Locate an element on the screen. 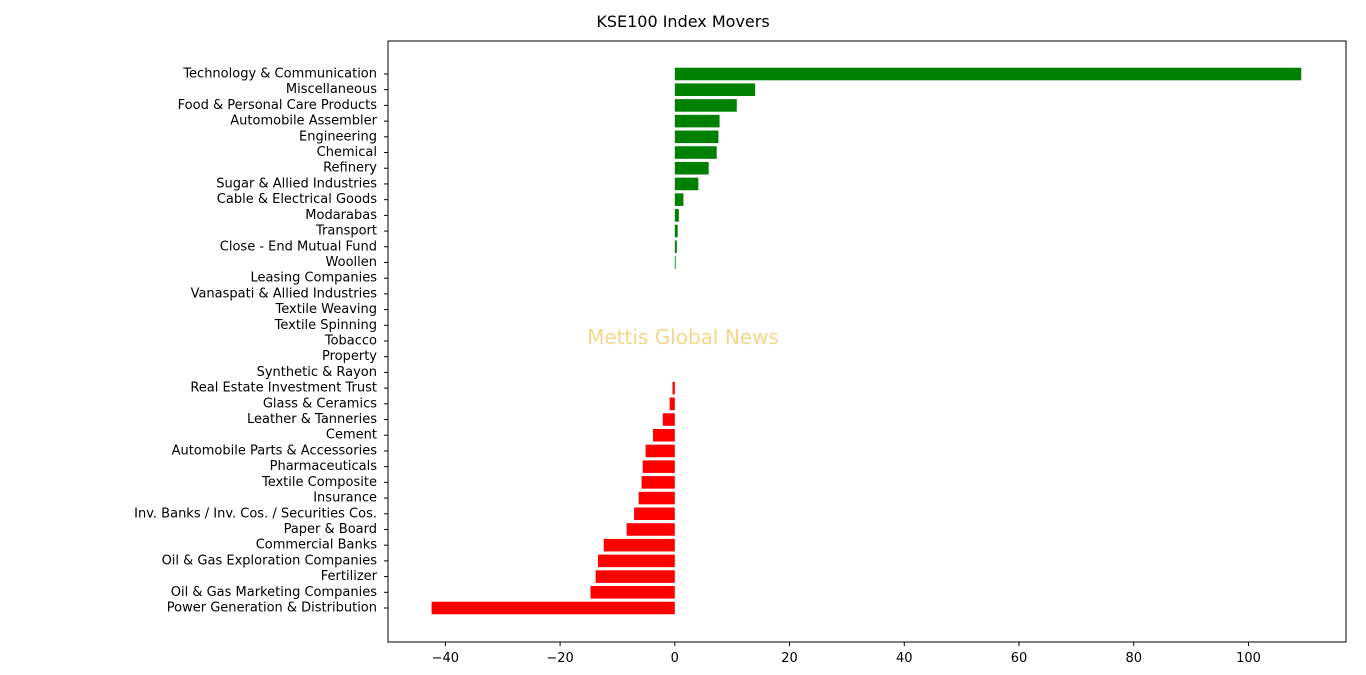 This screenshot has width=1366, height=675. category-label: Sugar & Allied Industries is located at coordinates (296, 183).